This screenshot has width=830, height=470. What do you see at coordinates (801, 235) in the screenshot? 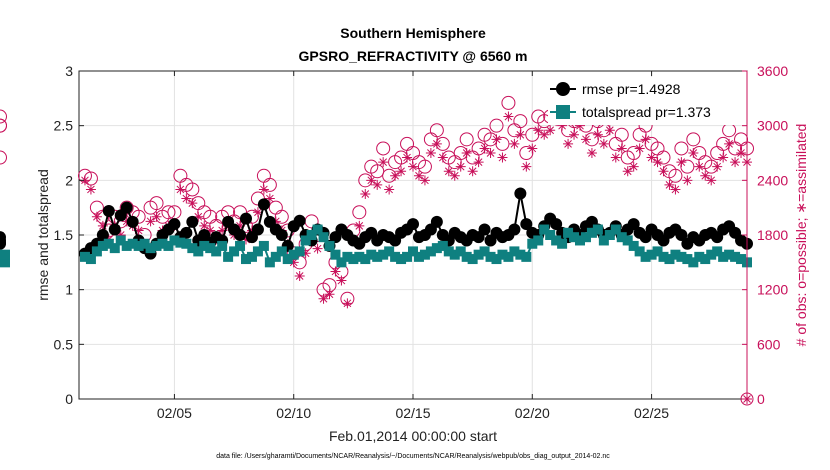
I see `y2-axis-label: # of obs: o=possible; ∗=assimilated` at bounding box center [801, 235].